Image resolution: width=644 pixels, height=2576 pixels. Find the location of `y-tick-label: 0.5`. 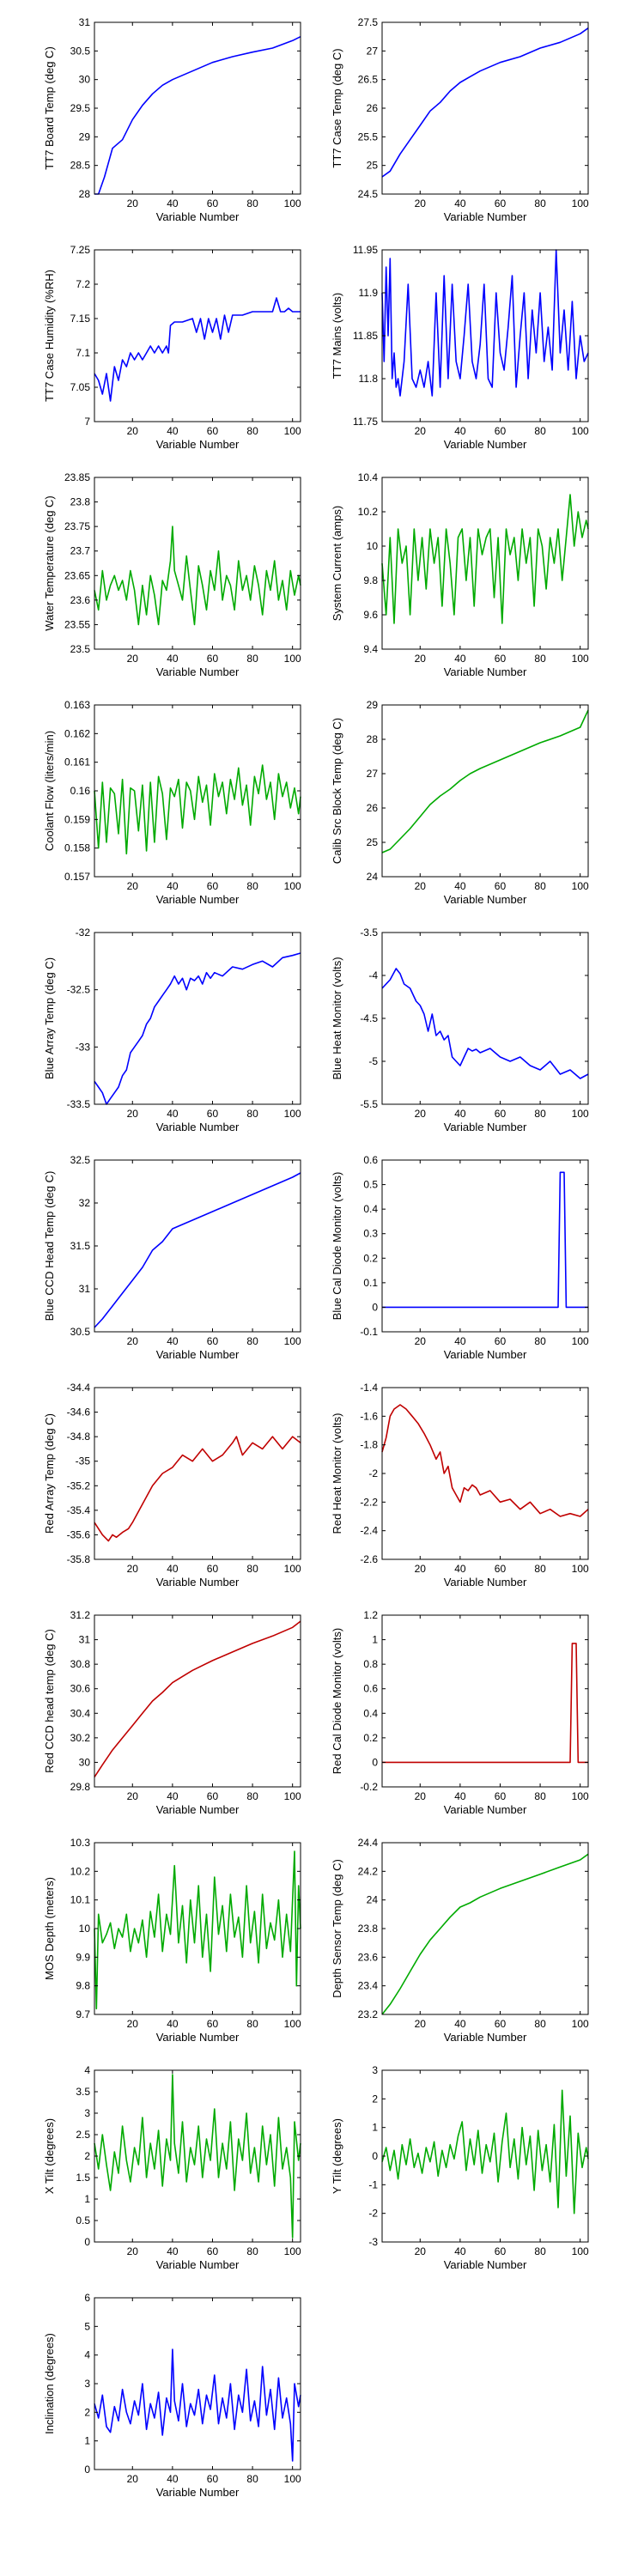

y-tick-label: 0.5 is located at coordinates (83, 2221).